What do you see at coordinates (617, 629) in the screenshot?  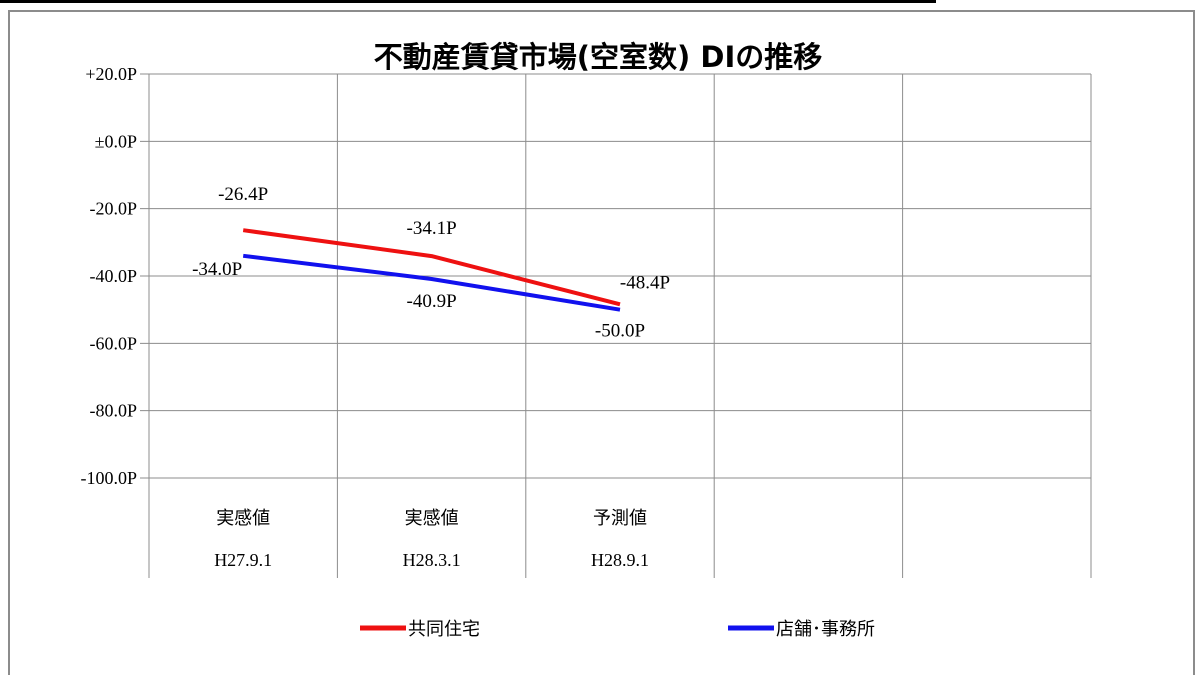 I see `legend: 共同住宅 店舗･事務所` at bounding box center [617, 629].